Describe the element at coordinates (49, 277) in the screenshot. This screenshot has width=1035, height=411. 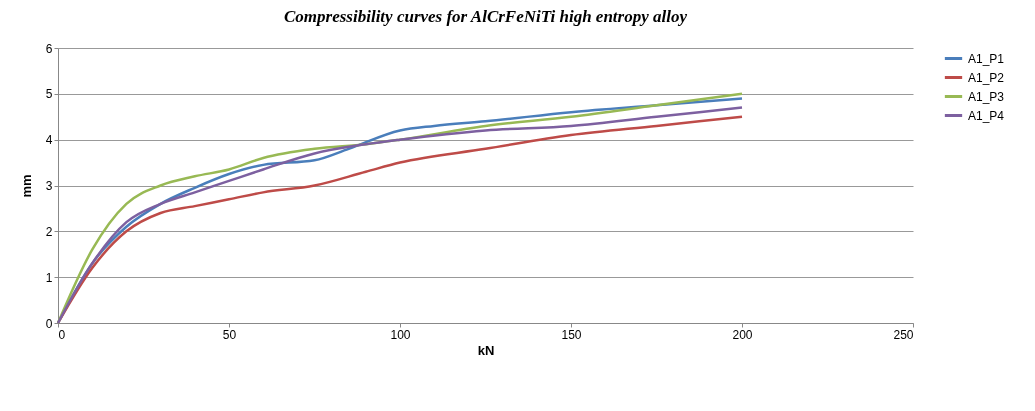
I see `y-tick-label: 1` at that location.